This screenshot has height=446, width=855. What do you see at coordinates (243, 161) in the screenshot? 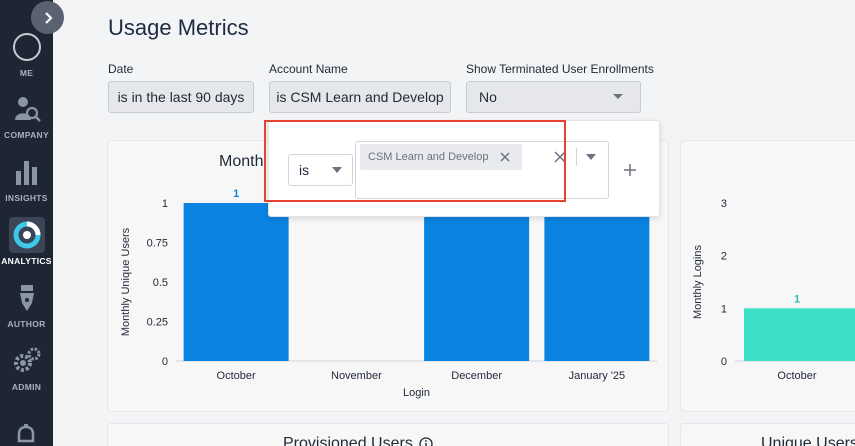
I see `card-title: Monthl` at bounding box center [243, 161].